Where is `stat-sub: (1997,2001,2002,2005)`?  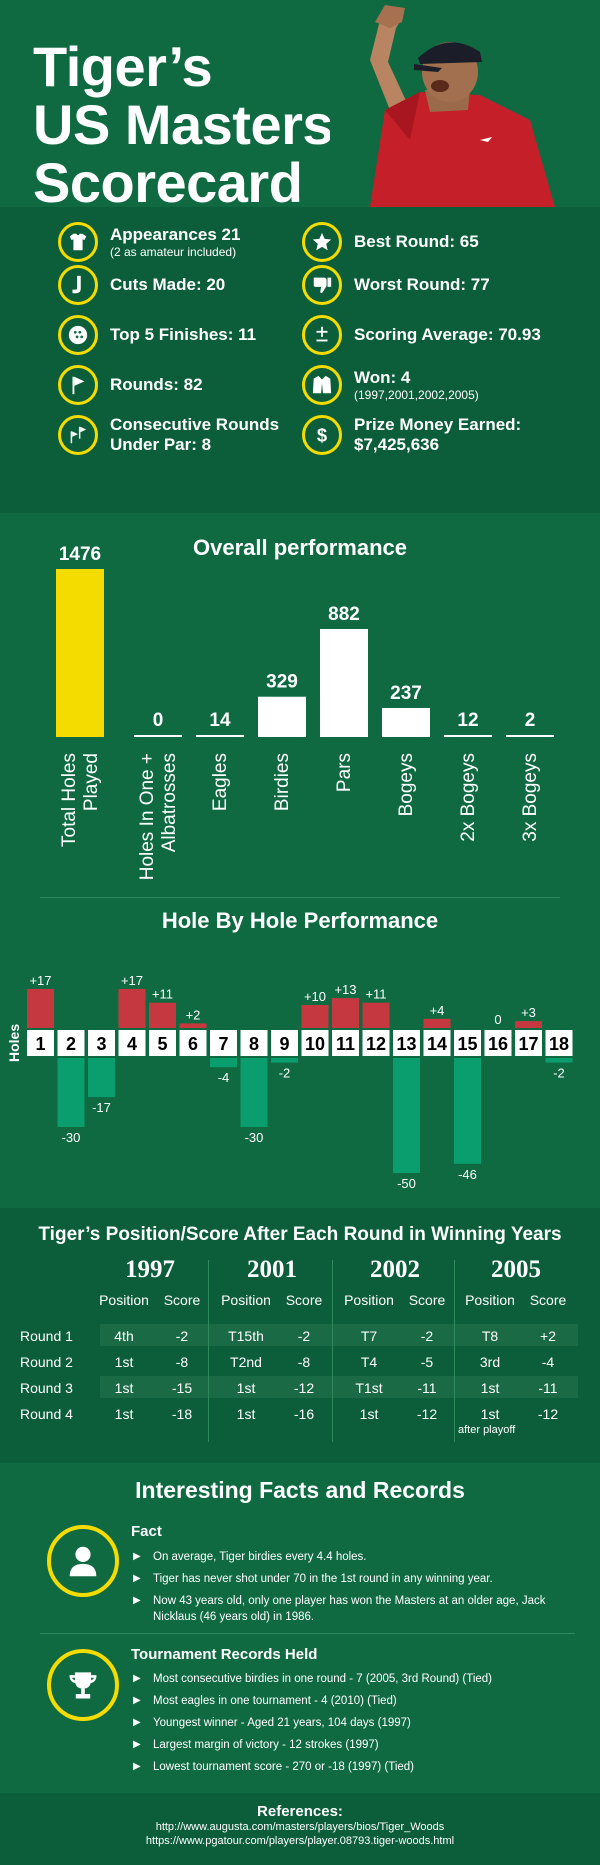
stat-sub: (1997,2001,2002,2005) is located at coordinates (416, 395).